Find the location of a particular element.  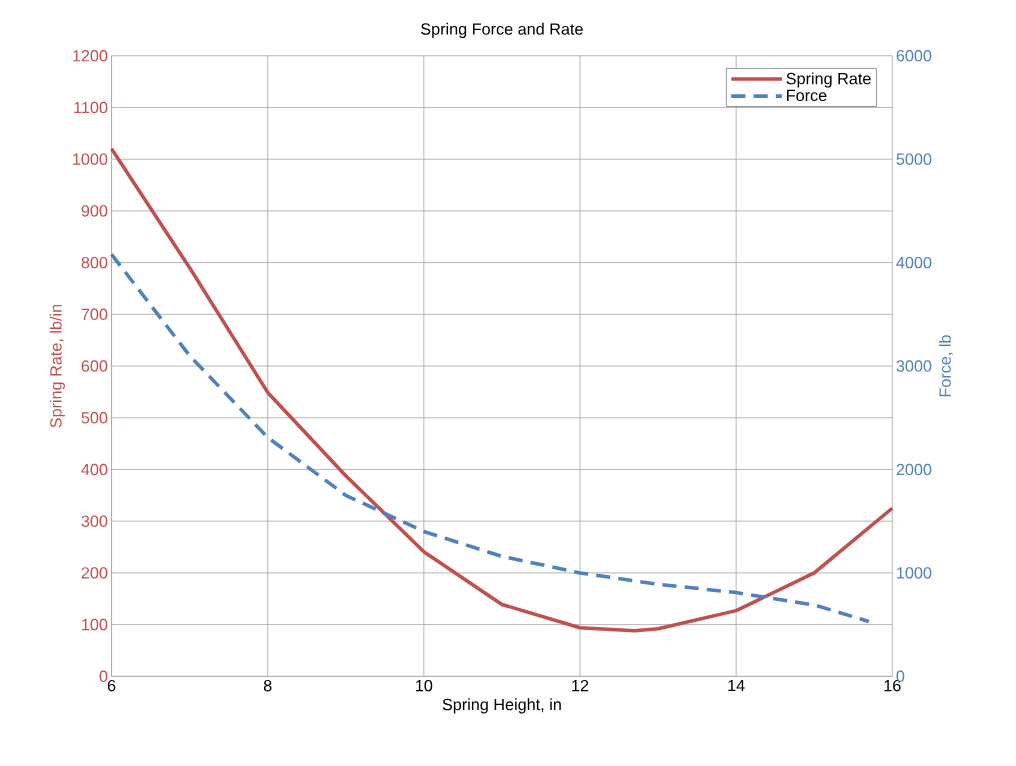

y-tick-label: 500 is located at coordinates (94, 418).